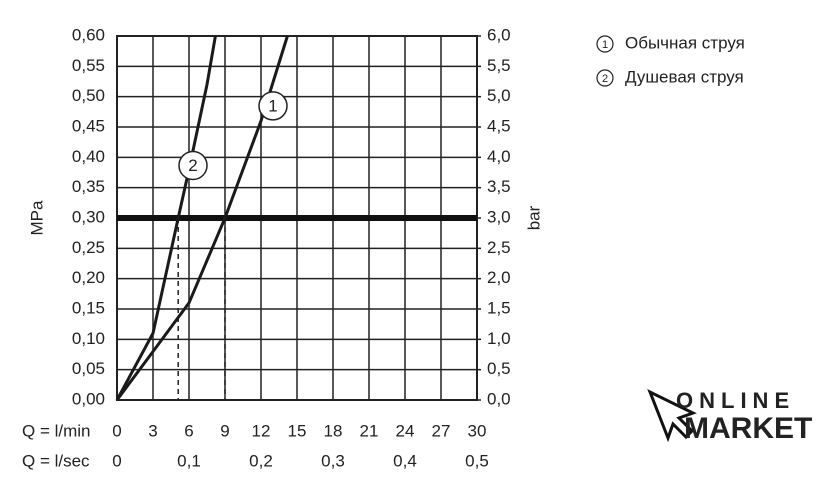  What do you see at coordinates (88, 125) in the screenshot?
I see `y-tick-label: 0,45` at bounding box center [88, 125].